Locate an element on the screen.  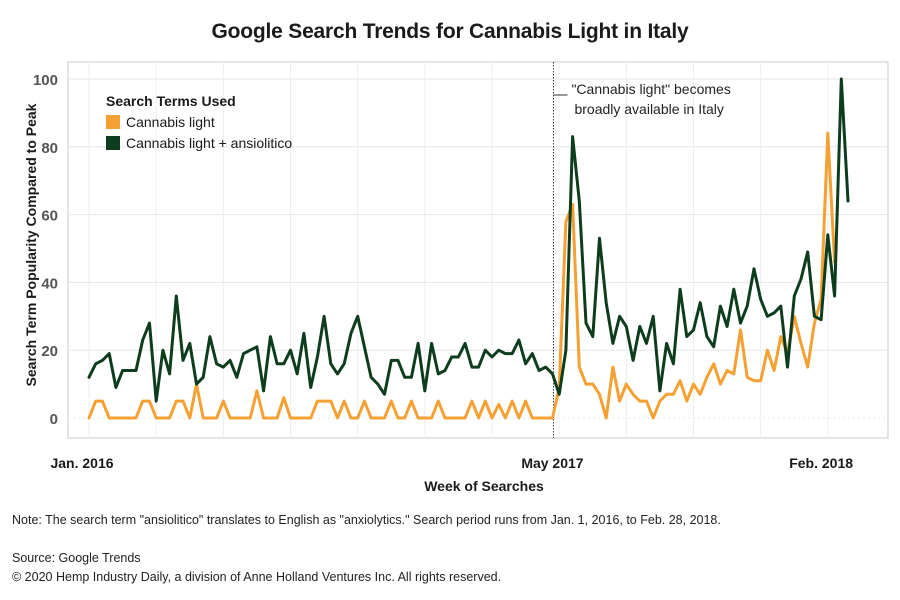
y-tick-label: 80 is located at coordinates (49, 148).